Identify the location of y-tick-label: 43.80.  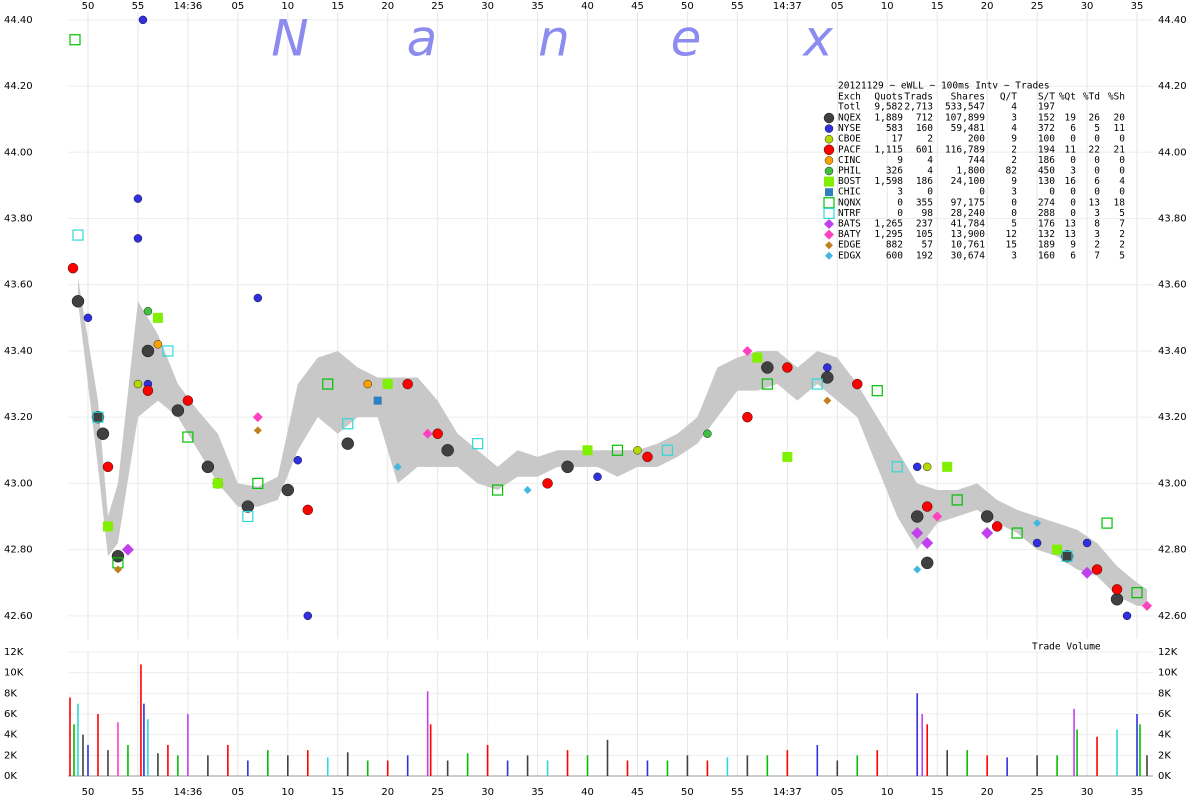
(18, 219).